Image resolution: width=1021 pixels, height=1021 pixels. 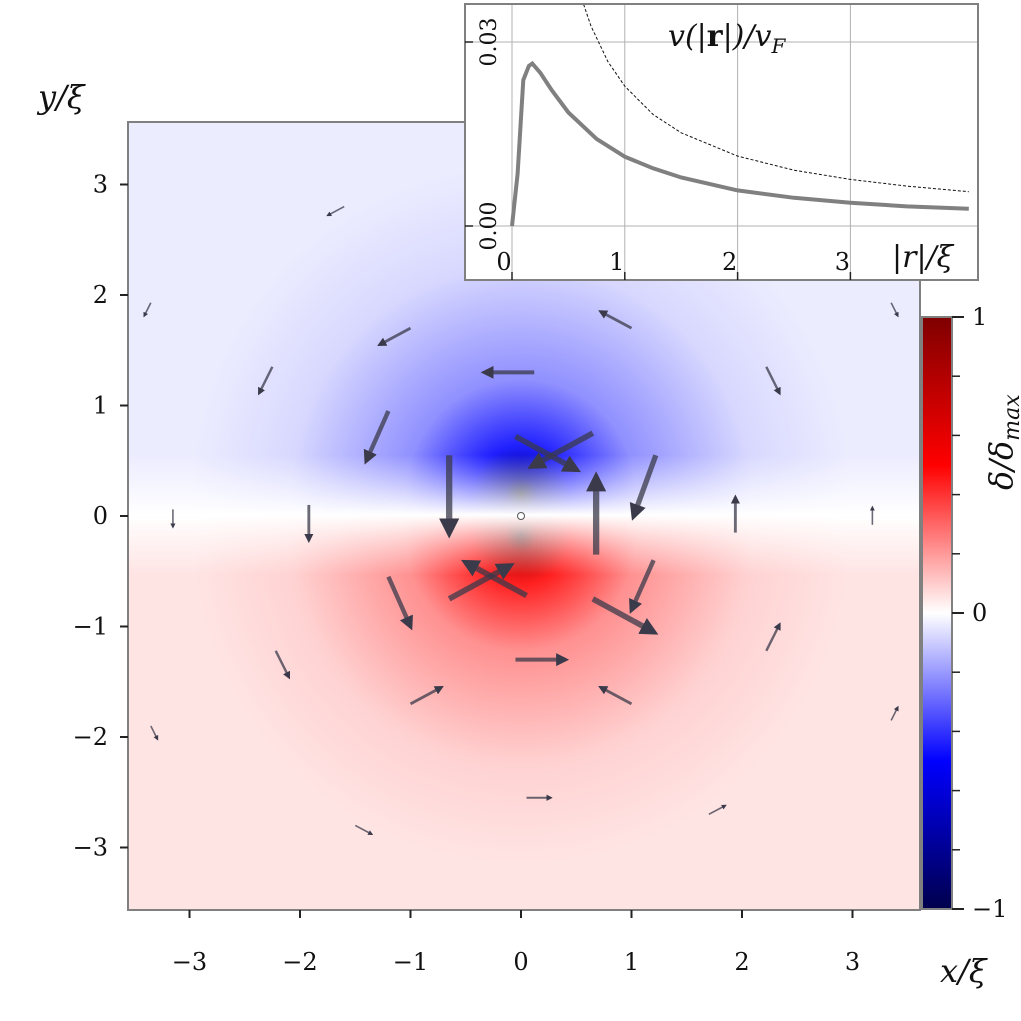 I want to click on inset-grid, so click(x=721, y=142).